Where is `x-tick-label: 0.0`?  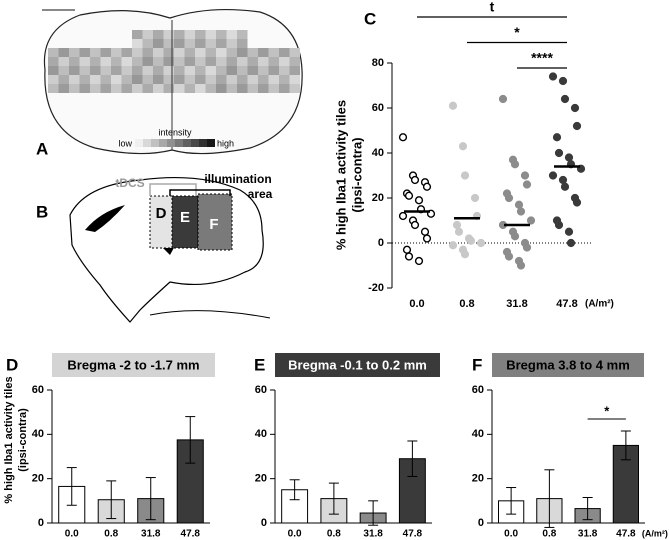 x-tick-label: 0.0 is located at coordinates (511, 534).